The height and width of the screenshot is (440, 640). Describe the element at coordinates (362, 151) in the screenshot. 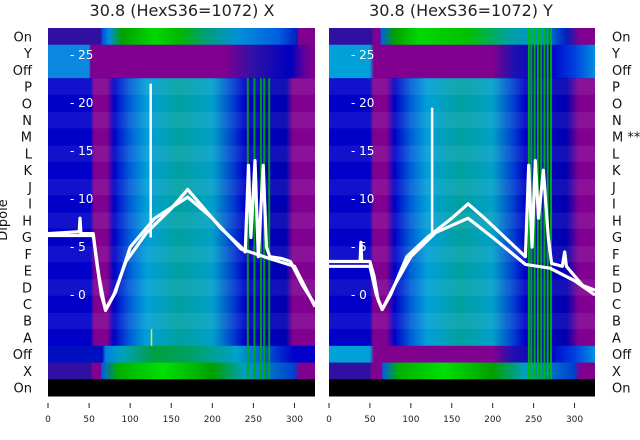

I see `inner-y-tick-label: - 15` at that location.